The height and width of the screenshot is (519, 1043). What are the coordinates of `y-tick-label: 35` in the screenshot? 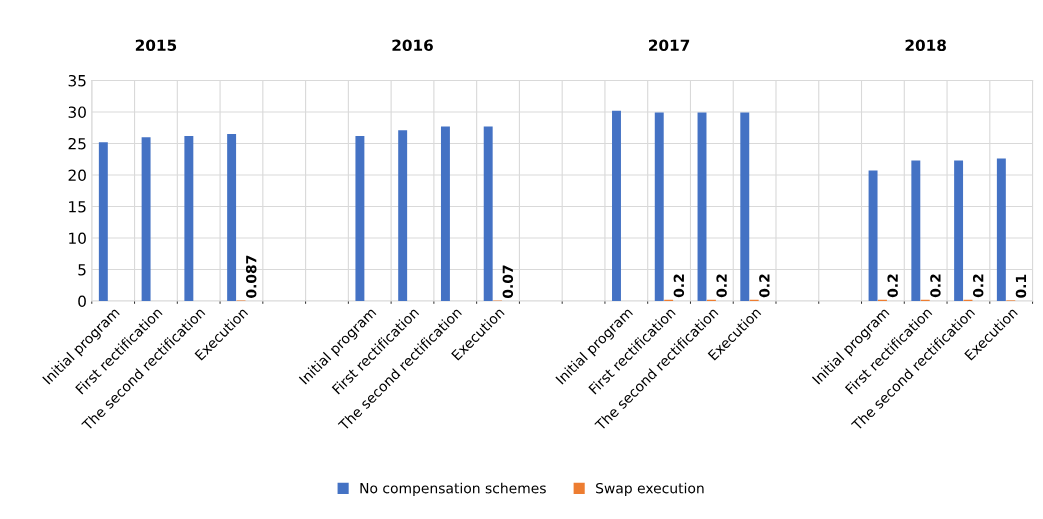 It's located at (77, 80).